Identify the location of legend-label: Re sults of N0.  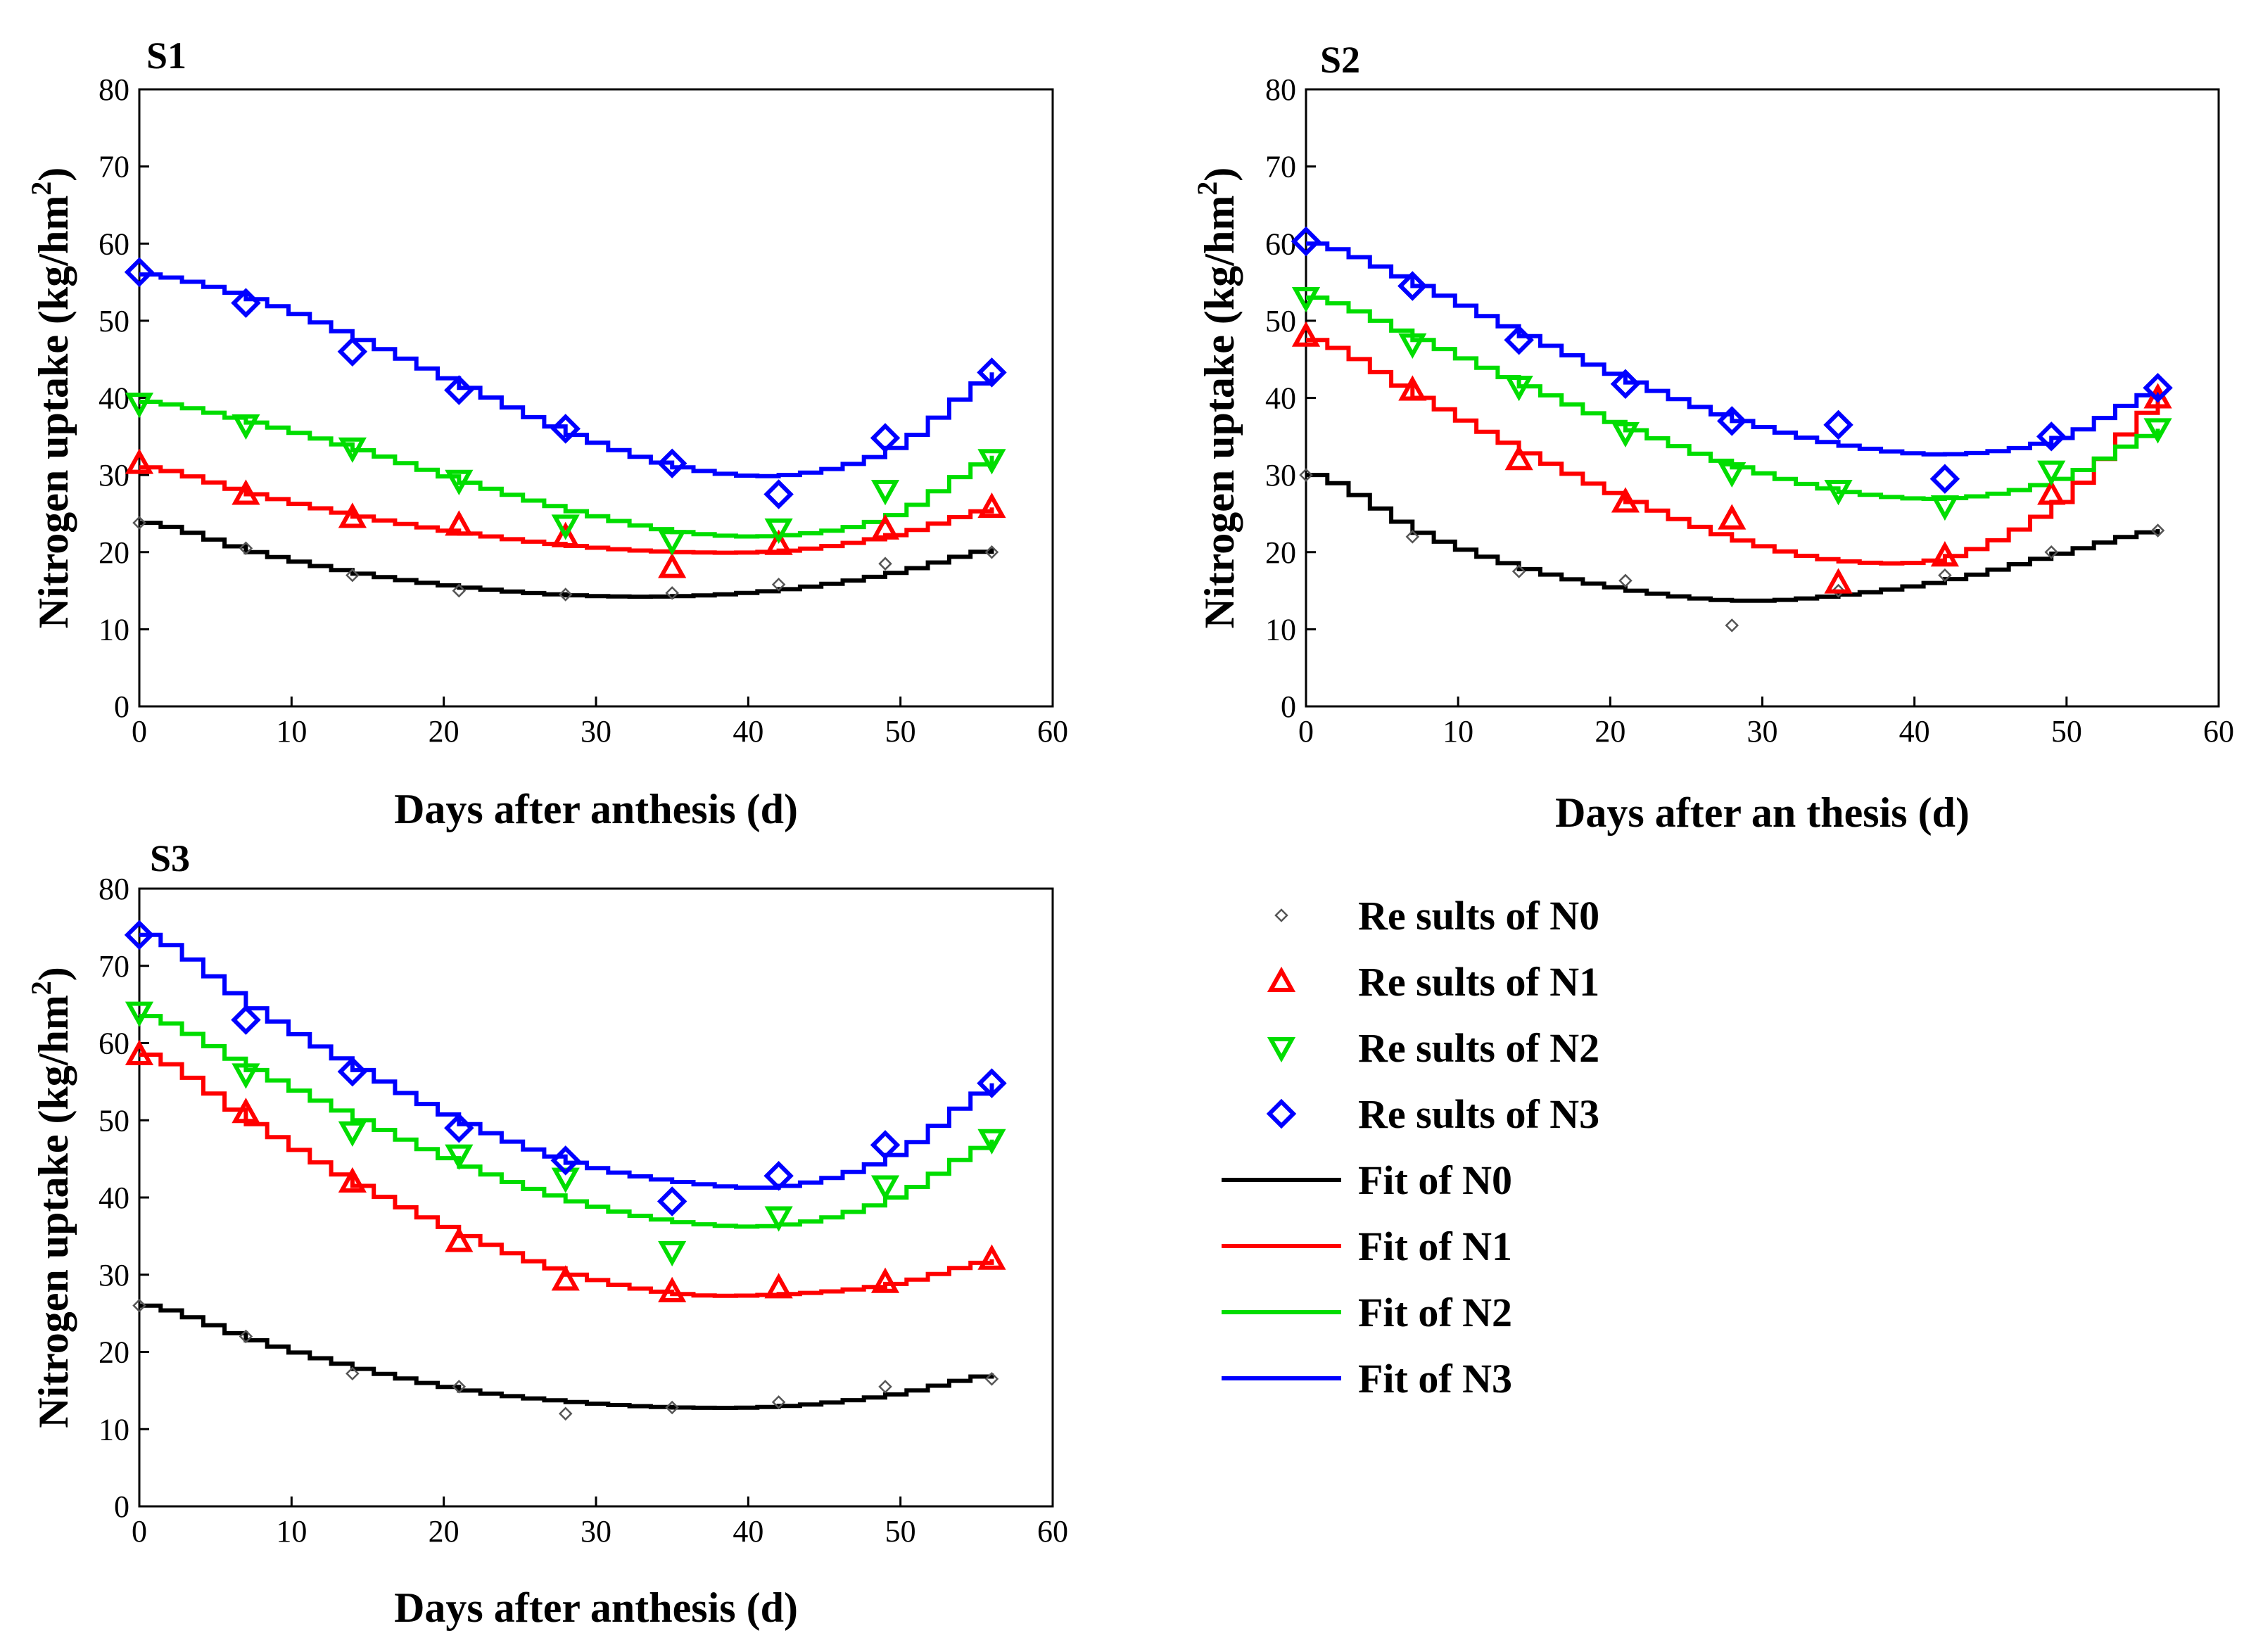
(1478, 916).